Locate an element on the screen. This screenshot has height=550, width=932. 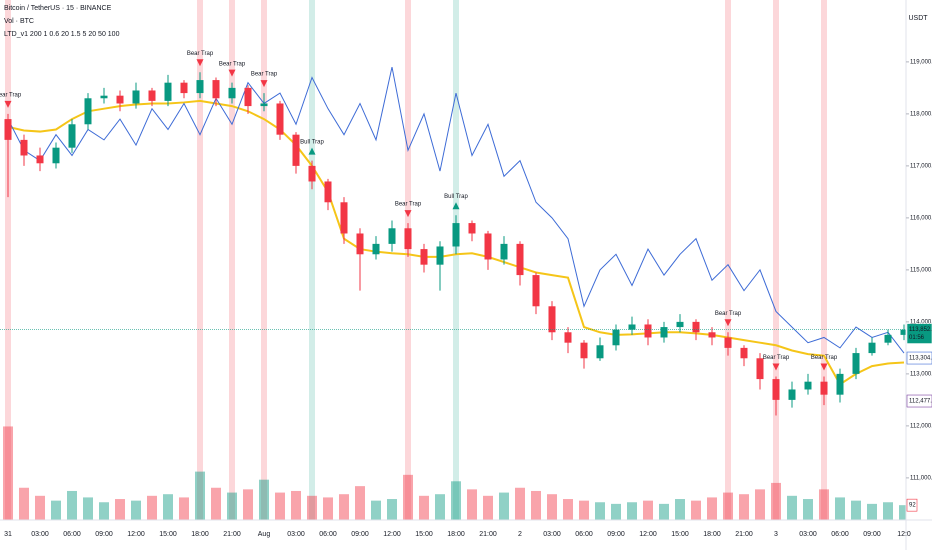
y-tick-label: 115,000.00 is located at coordinates (921, 270).